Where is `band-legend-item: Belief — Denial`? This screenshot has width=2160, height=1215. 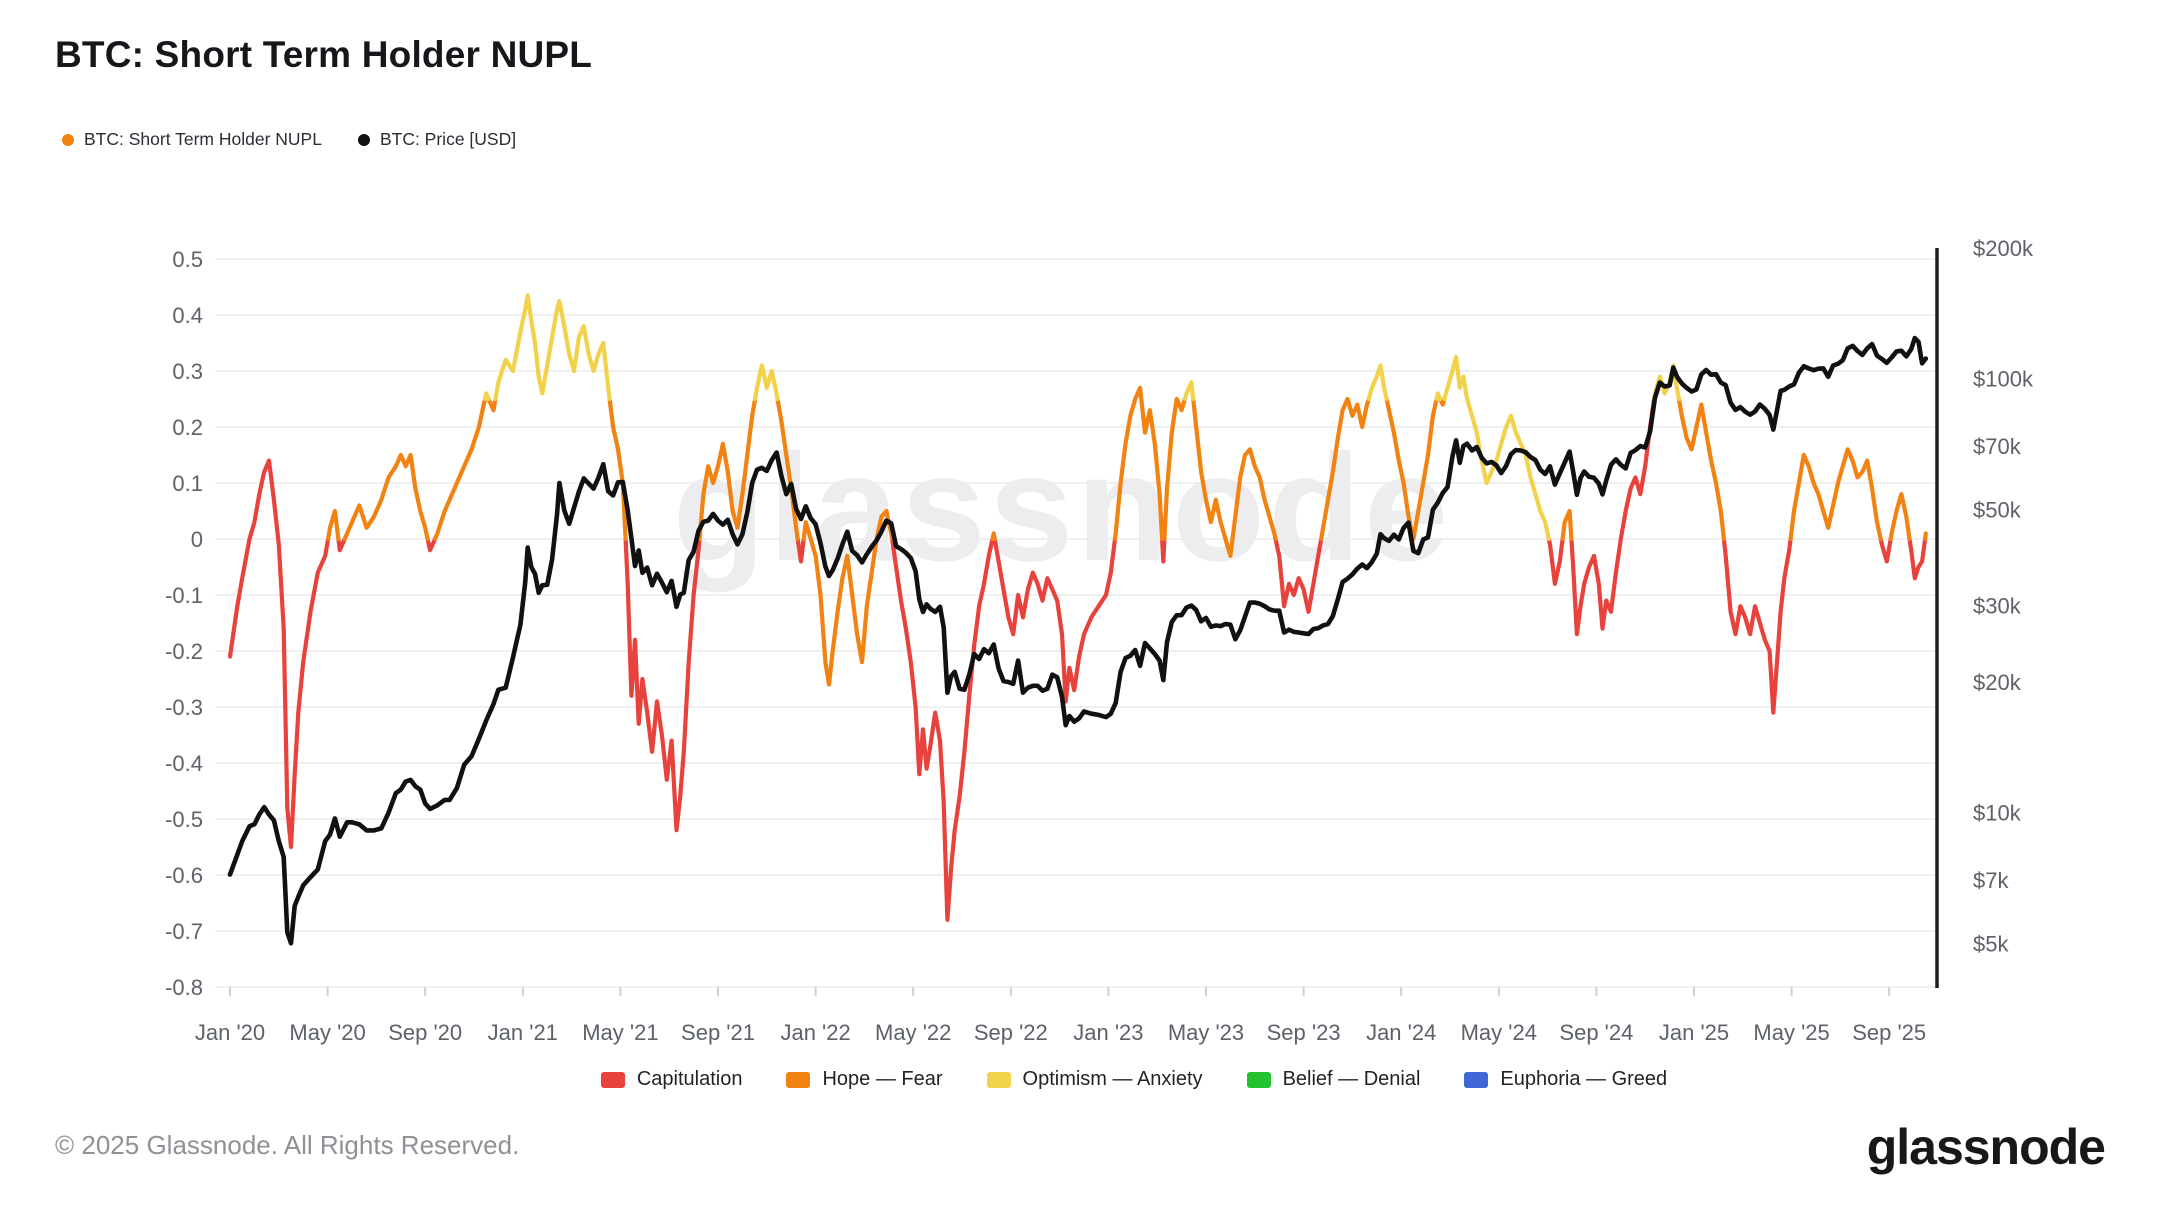
band-legend-item: Belief — Denial is located at coordinates (1333, 1079).